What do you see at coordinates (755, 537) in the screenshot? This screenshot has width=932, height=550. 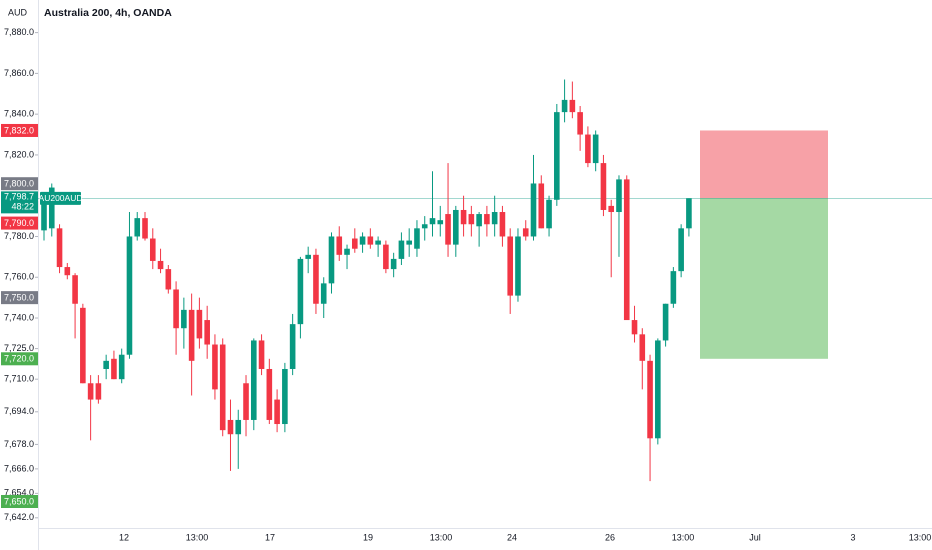 I see `x-tick-label: Jul` at bounding box center [755, 537].